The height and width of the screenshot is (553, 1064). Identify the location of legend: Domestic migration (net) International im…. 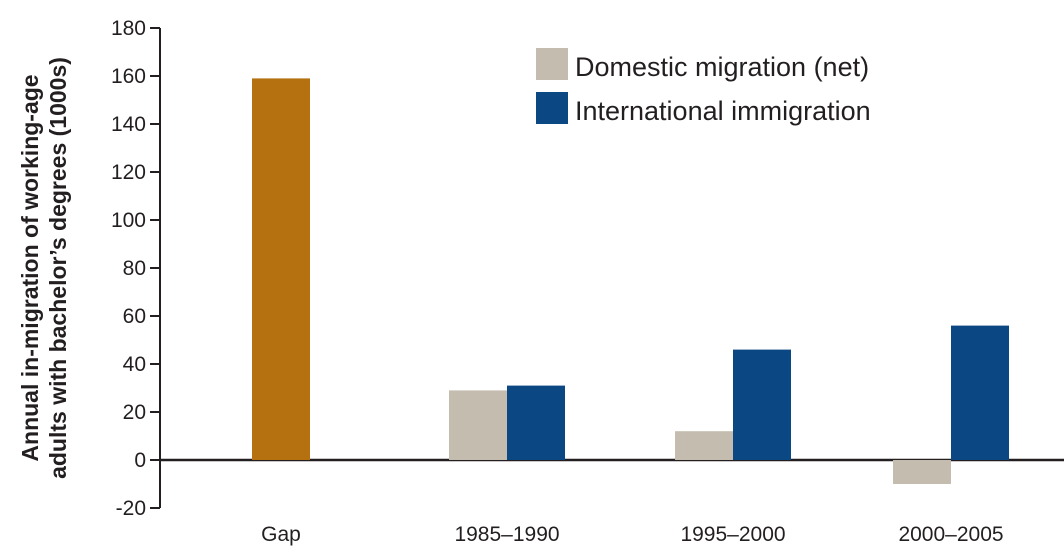
(703, 87).